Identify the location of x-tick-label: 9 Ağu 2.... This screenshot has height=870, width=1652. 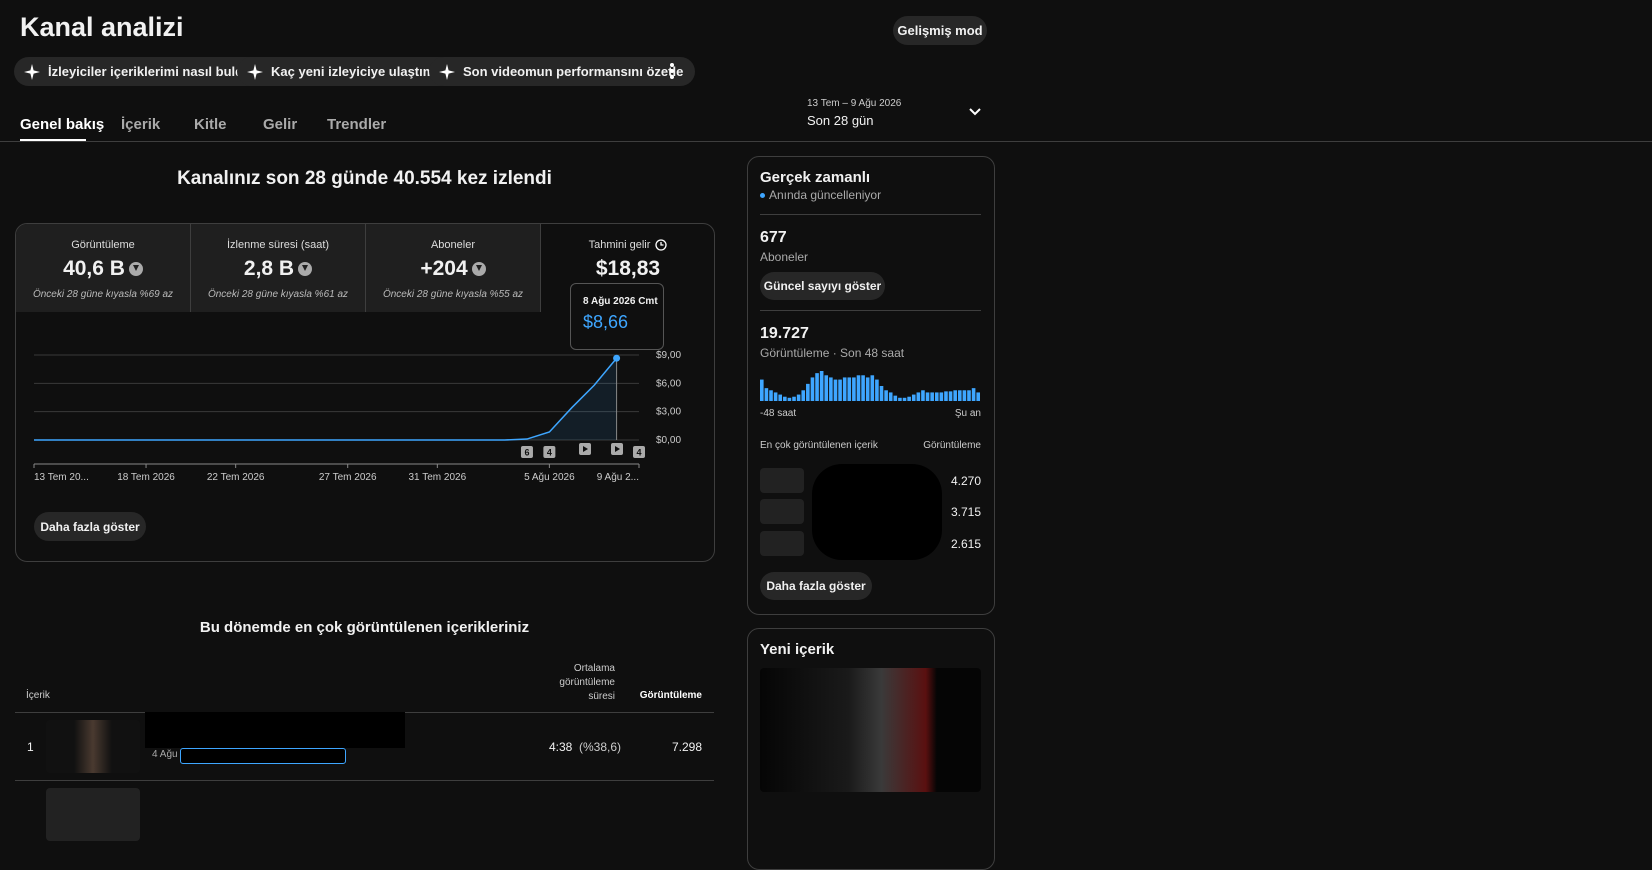
(618, 477).